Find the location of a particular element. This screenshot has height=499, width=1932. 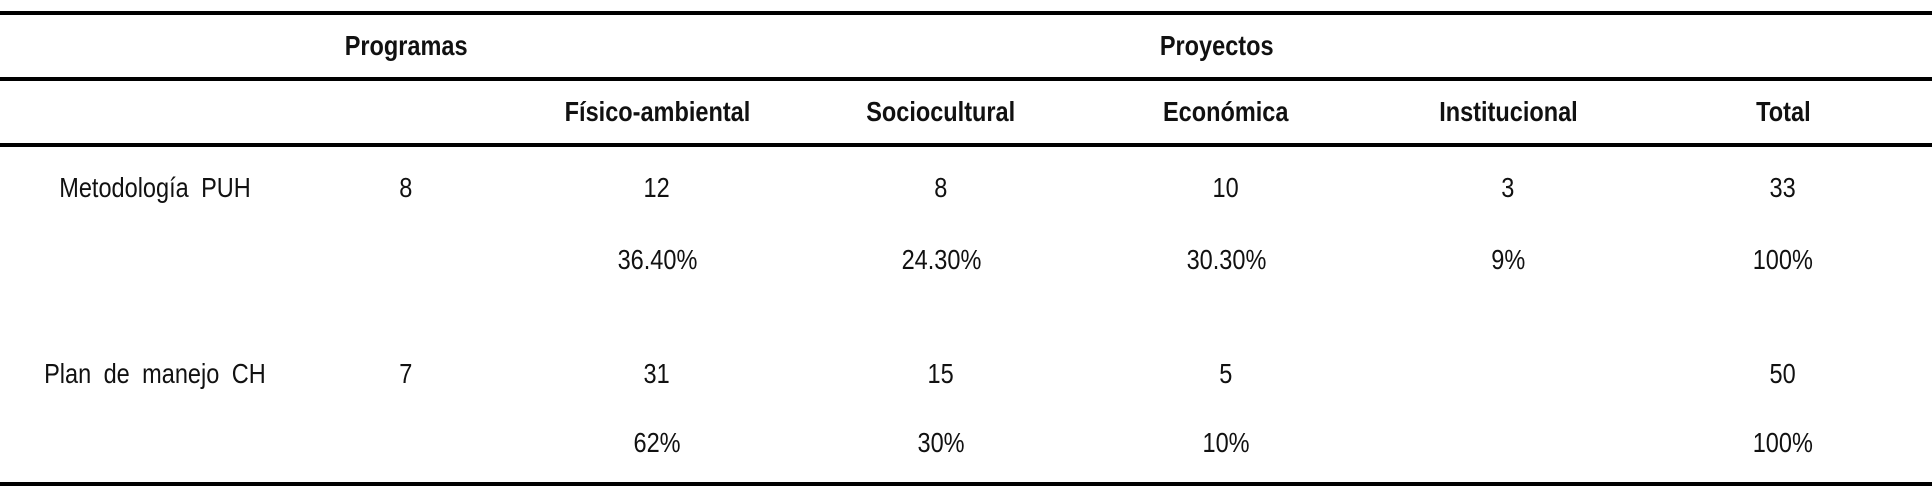

percent-value: 30.30% is located at coordinates (1226, 259).